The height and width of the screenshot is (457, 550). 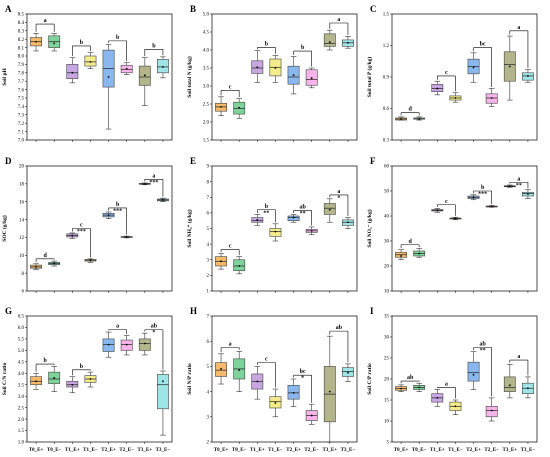 What do you see at coordinates (386, 78) in the screenshot?
I see `y-tick-label: 0.9` at bounding box center [386, 78].